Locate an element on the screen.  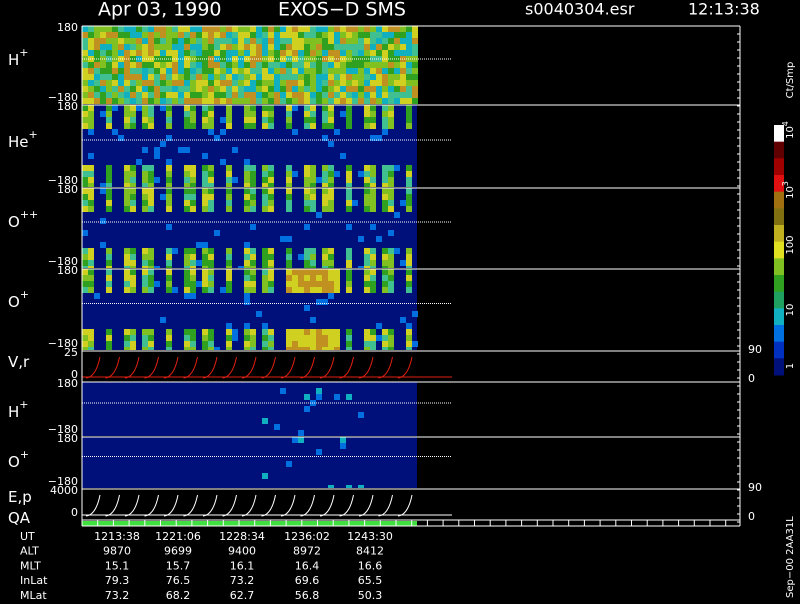
table-value: 9699 is located at coordinates (178, 551).